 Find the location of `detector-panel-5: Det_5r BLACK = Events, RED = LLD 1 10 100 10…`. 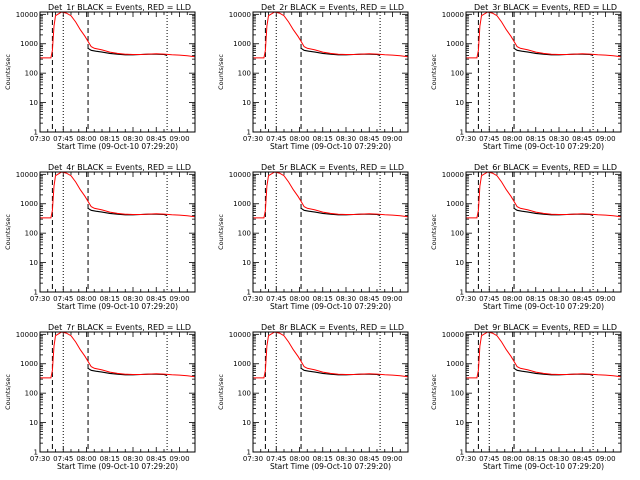

detector-panel-5: Det_5r BLACK = Events, RED = LLD 1 10 100 10… is located at coordinates (313, 237).